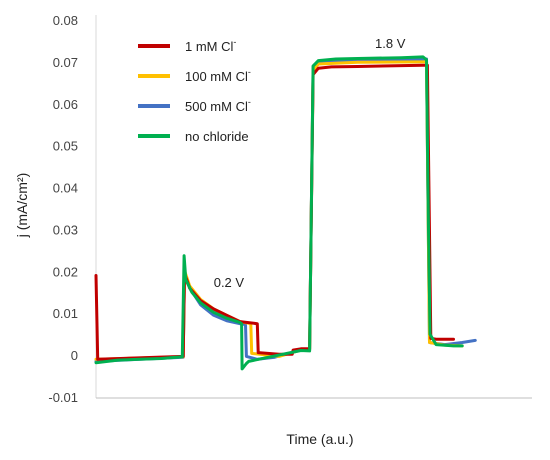 The height and width of the screenshot is (460, 550). What do you see at coordinates (65, 146) in the screenshot?
I see `y-tick-label: 0.05` at bounding box center [65, 146].